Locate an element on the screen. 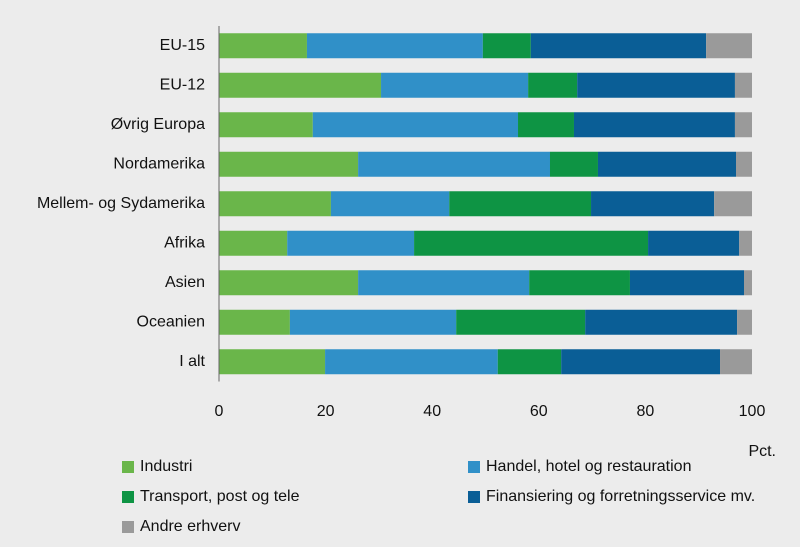 Image resolution: width=800 pixels, height=547 pixels. y-tick-label: Øvrig Europa is located at coordinates (158, 124).